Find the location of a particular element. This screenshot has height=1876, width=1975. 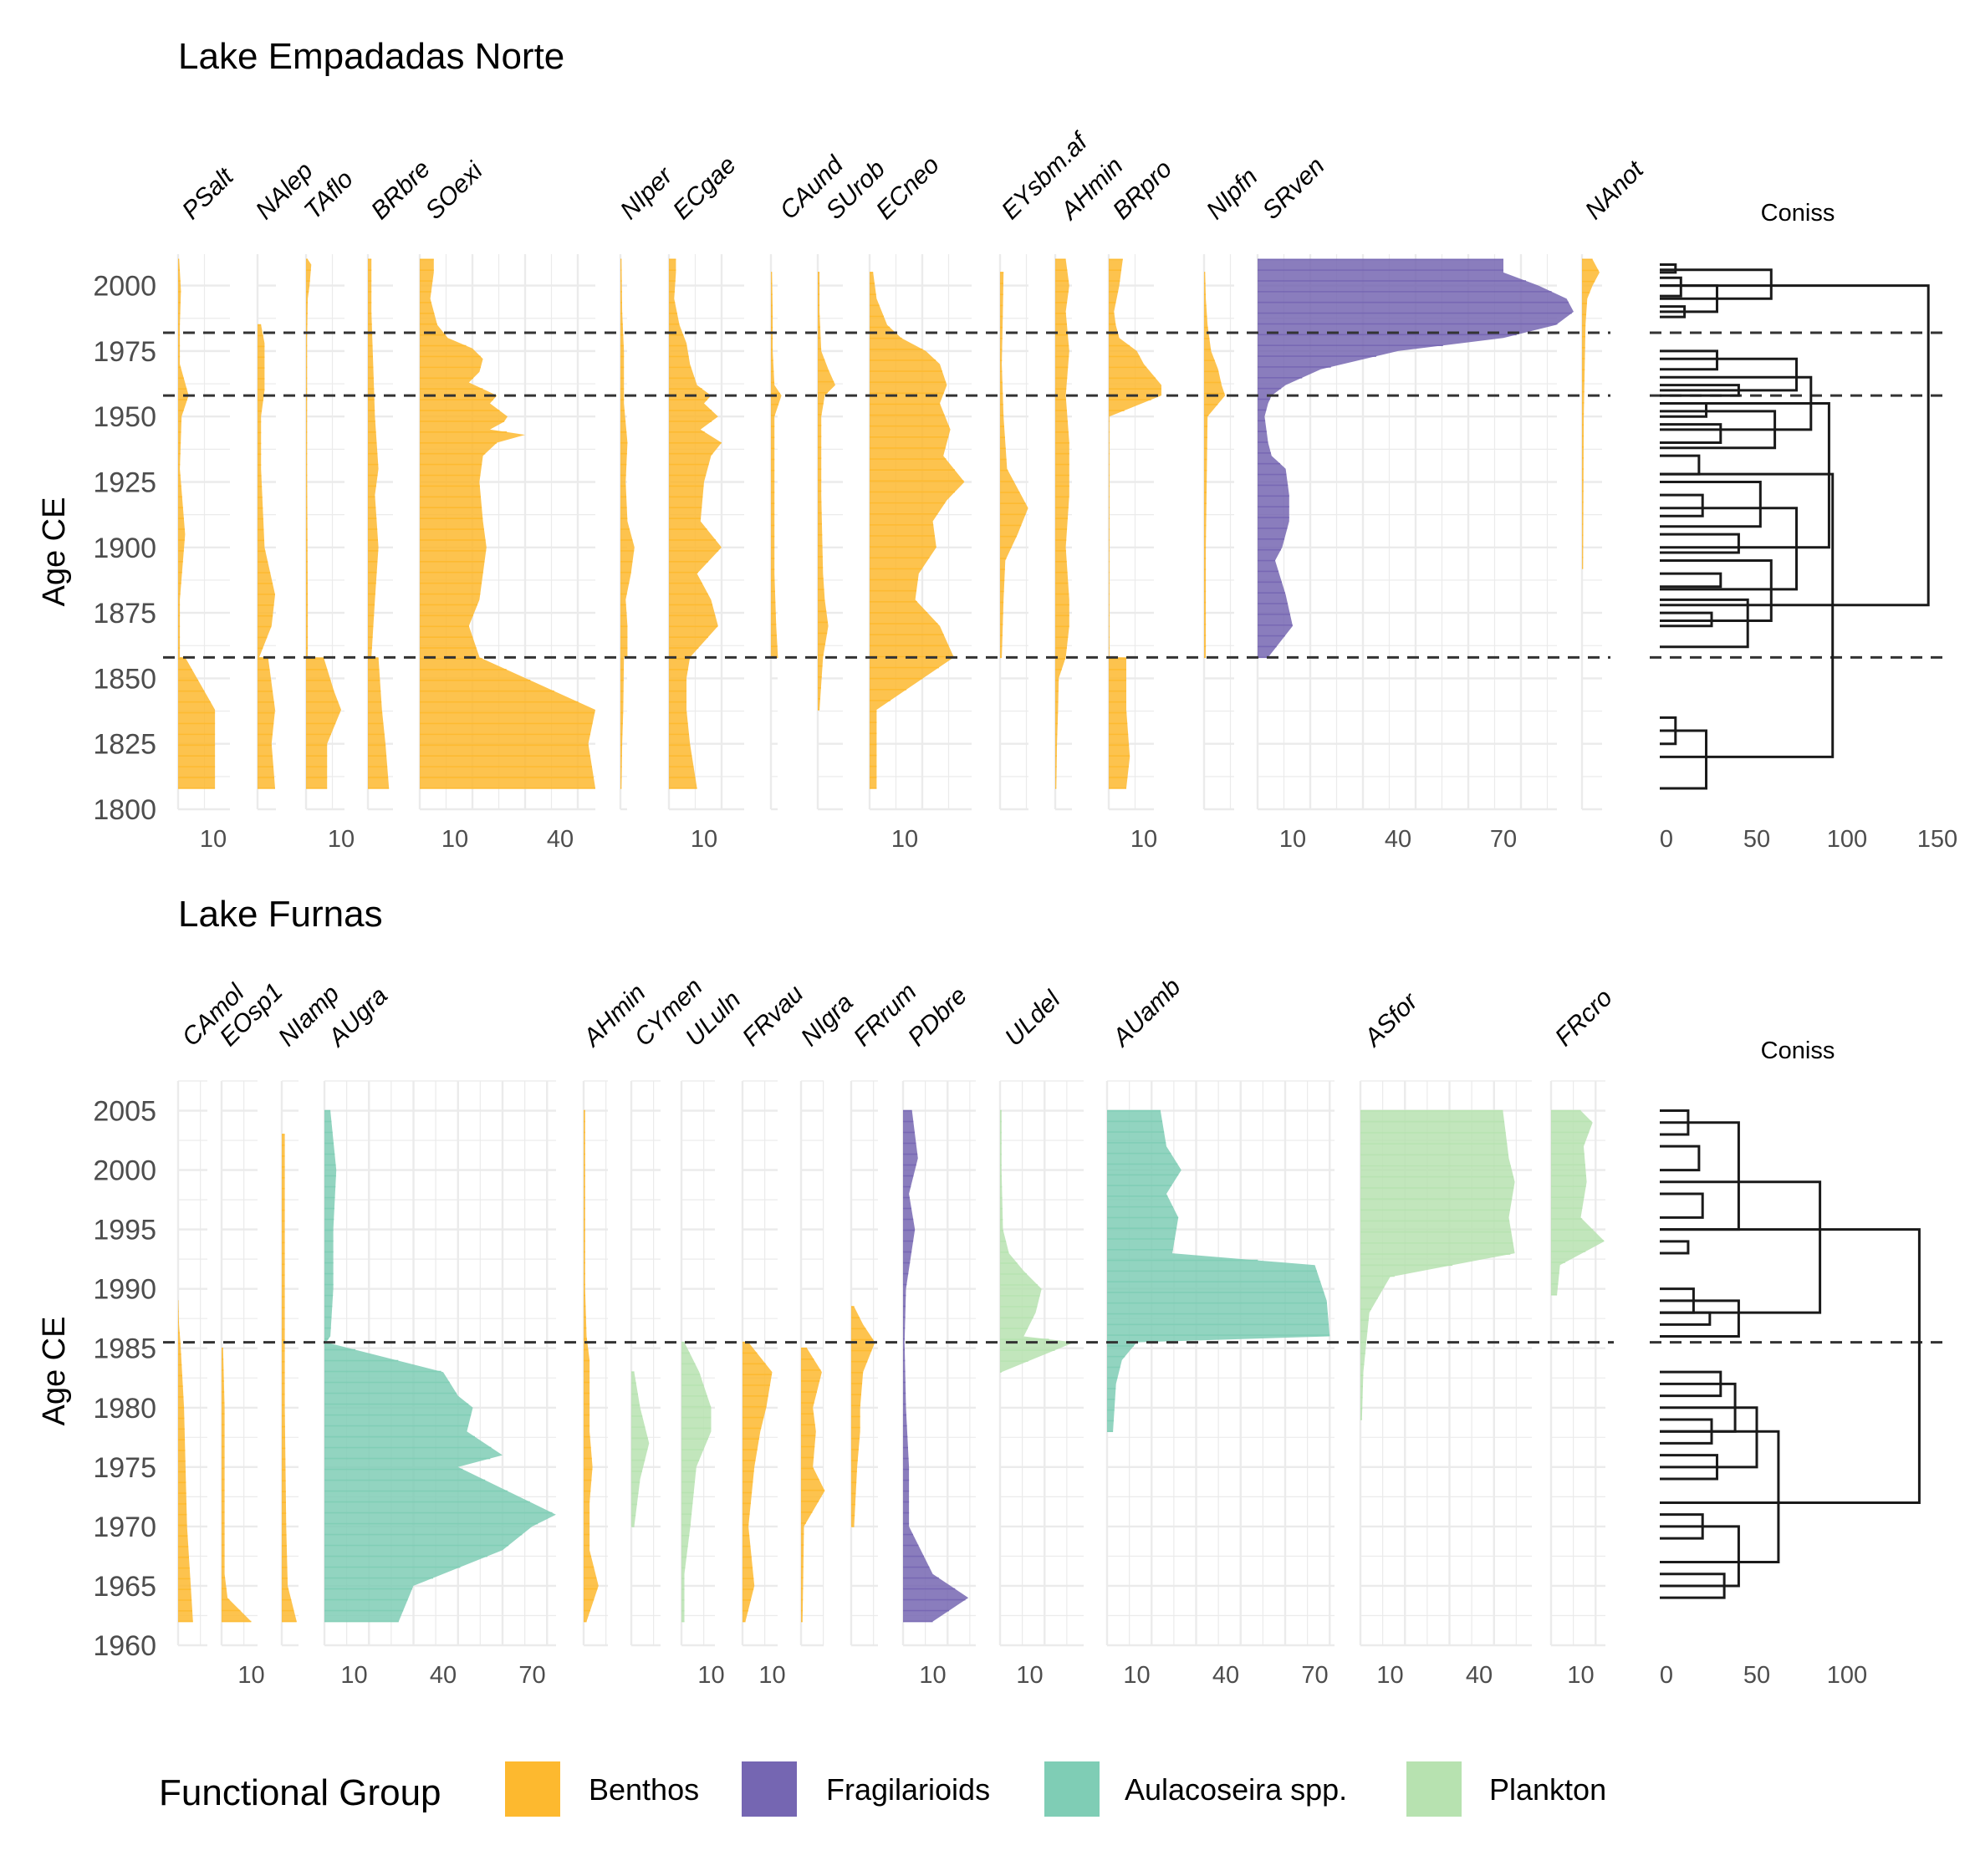

taxon-name: AUamb is located at coordinates (1146, 1013).